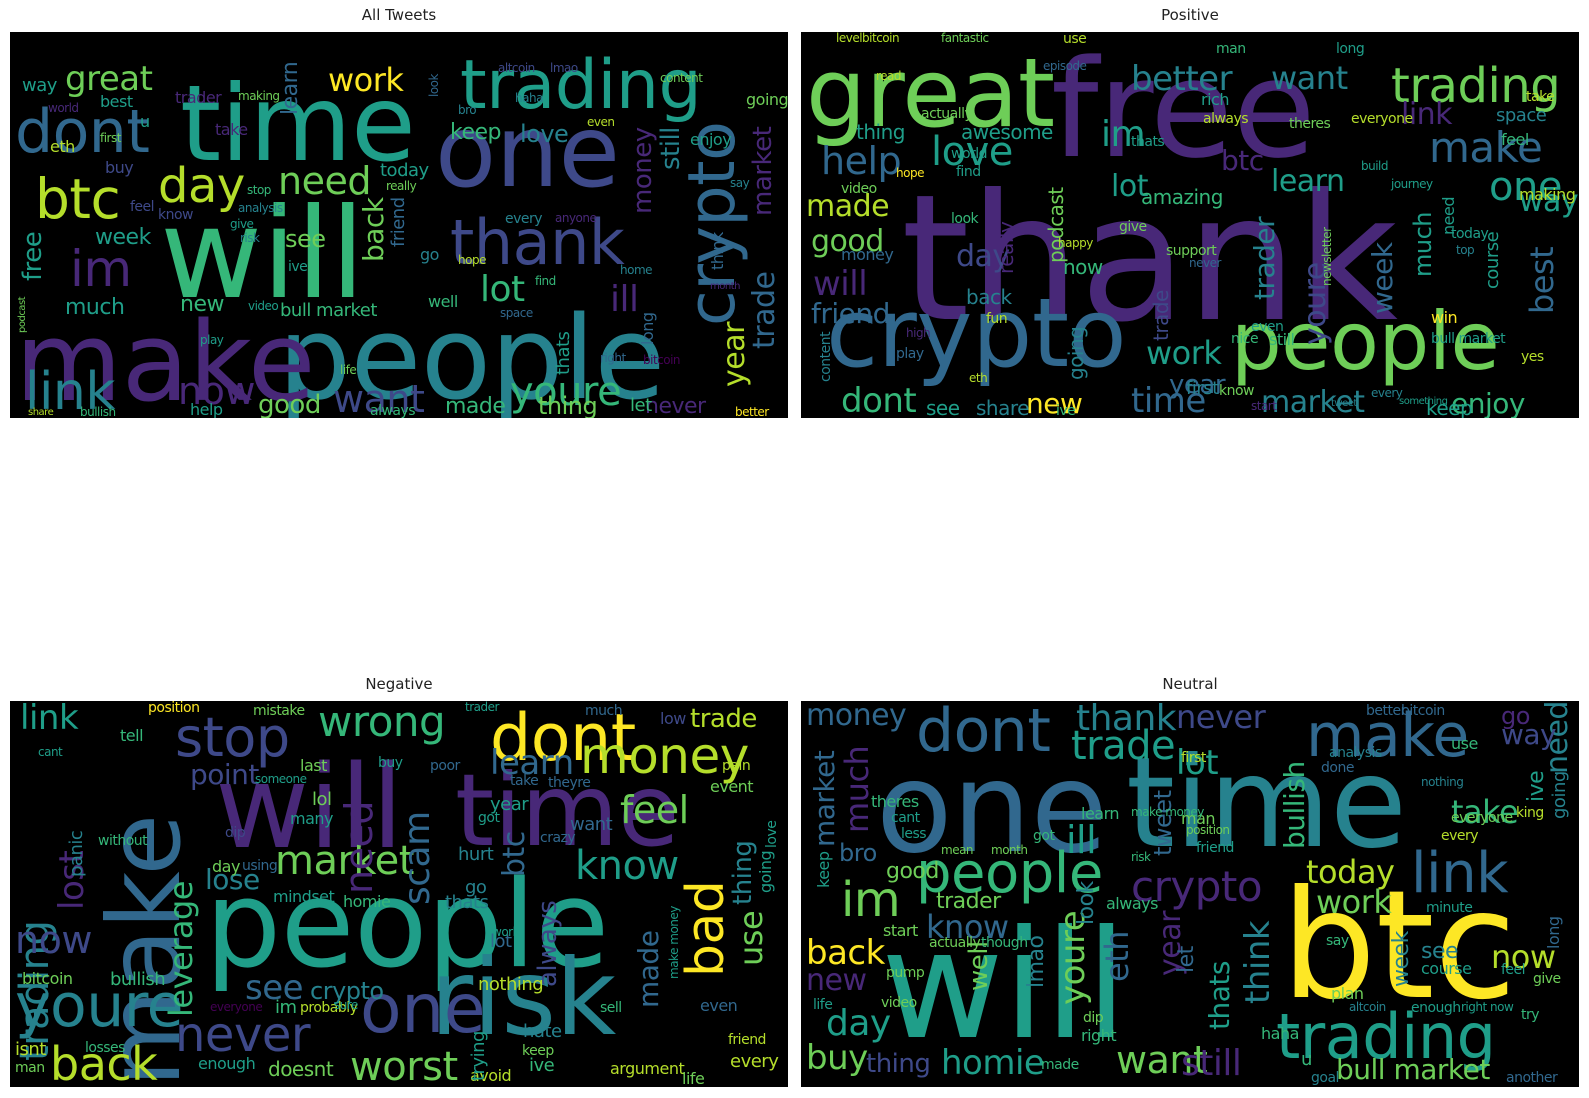  Describe the element at coordinates (1559, 795) in the screenshot. I see `cloud-word: going` at that location.